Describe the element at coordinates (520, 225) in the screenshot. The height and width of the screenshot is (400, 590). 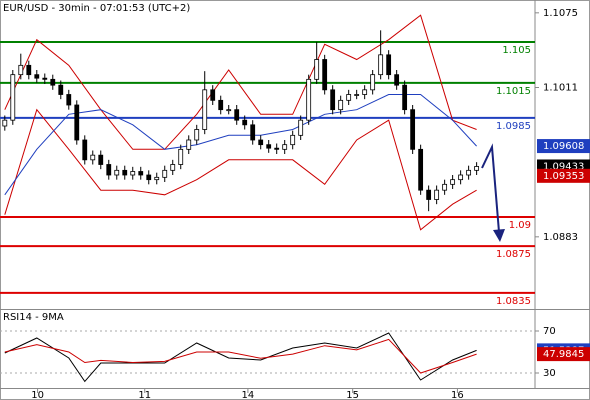
I see `level-label: 1.09` at that location.